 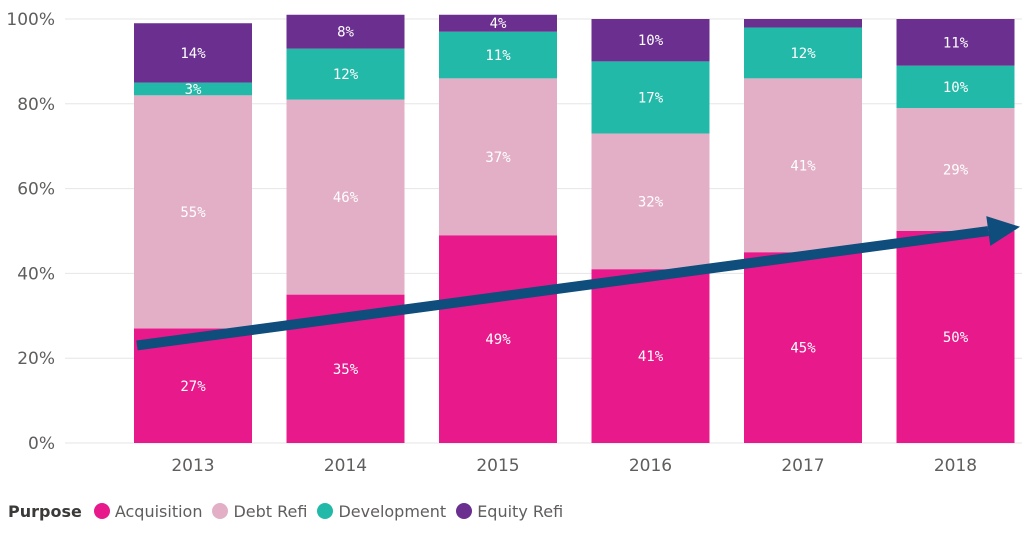 I want to click on y-tick-label: 40%, so click(x=36, y=274).